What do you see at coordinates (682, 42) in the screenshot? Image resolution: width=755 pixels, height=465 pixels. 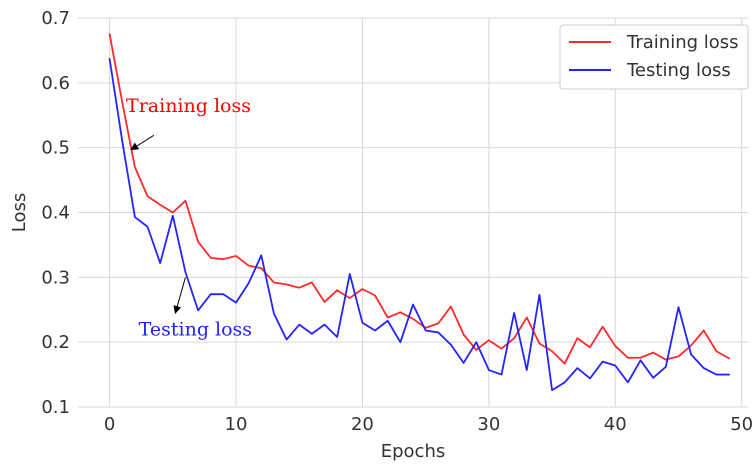 I see `training-loss-legend-label: Training loss` at bounding box center [682, 42].